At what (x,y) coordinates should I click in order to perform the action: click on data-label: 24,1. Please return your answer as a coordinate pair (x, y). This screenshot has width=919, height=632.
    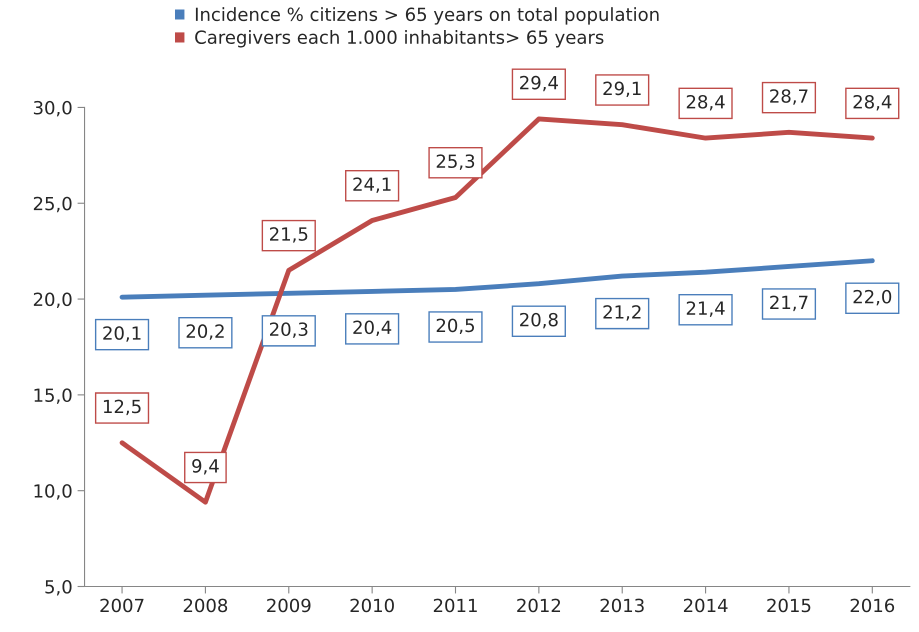
    Looking at the image, I should click on (372, 185).